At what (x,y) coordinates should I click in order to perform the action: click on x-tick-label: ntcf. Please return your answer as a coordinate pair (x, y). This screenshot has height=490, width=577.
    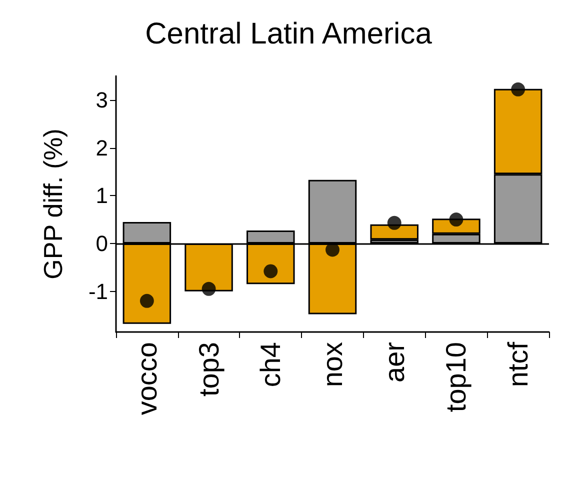
    Looking at the image, I should click on (518, 365).